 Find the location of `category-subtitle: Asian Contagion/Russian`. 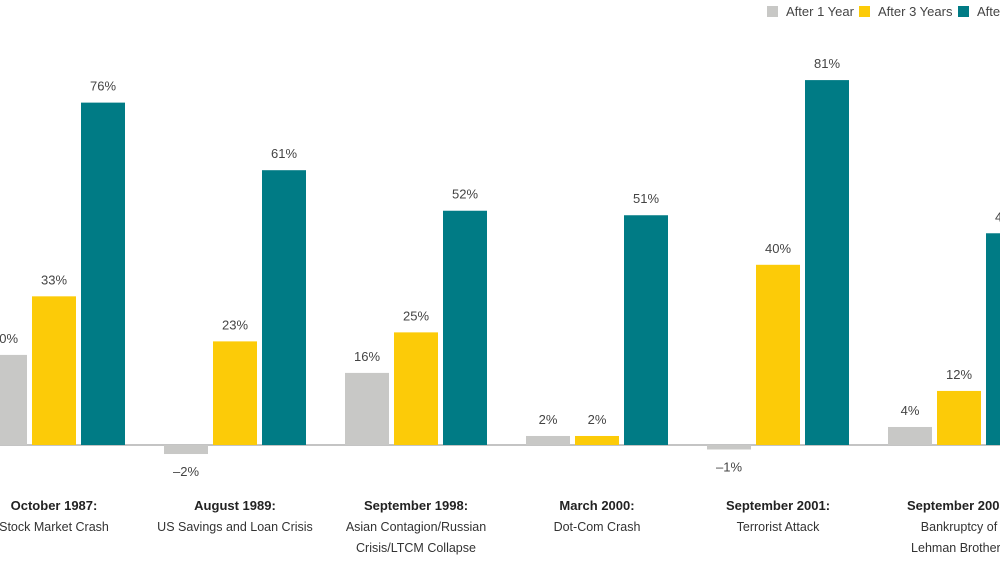

category-subtitle: Asian Contagion/Russian is located at coordinates (416, 527).